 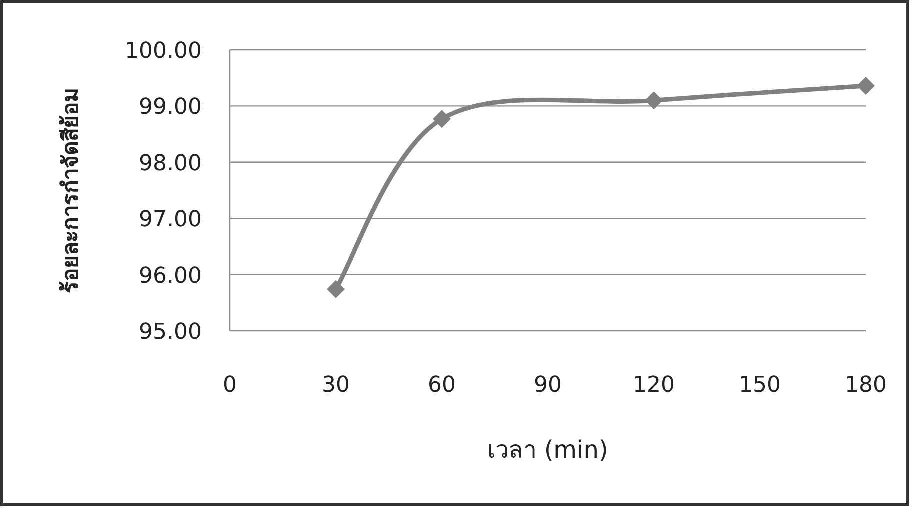 What do you see at coordinates (548, 450) in the screenshot?
I see `x-axis-title: เวลา (min)` at bounding box center [548, 450].